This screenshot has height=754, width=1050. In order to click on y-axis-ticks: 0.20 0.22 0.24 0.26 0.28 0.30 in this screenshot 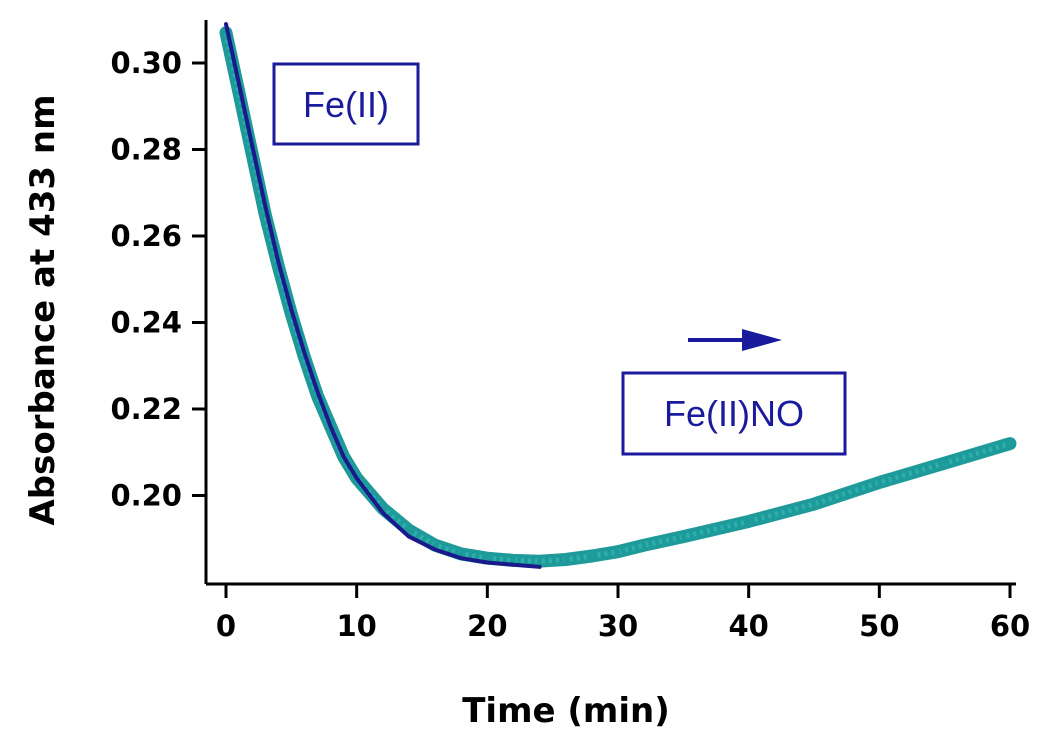, I will do `click(158, 279)`.